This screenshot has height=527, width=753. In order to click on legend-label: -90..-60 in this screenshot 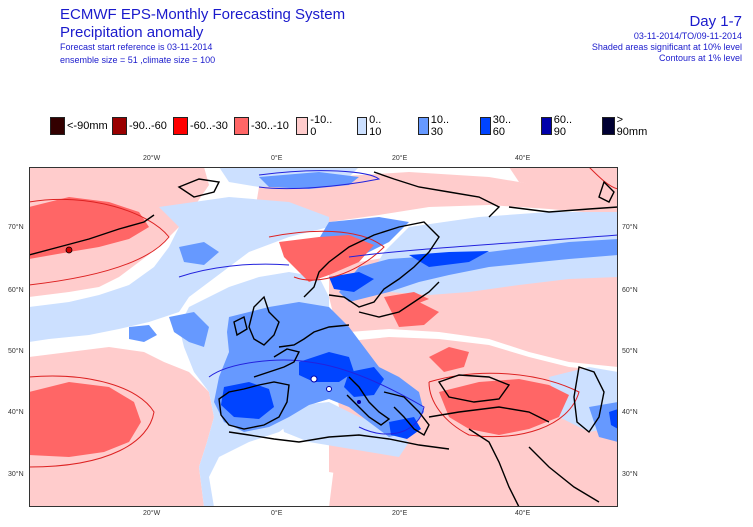, I will do `click(148, 126)`.